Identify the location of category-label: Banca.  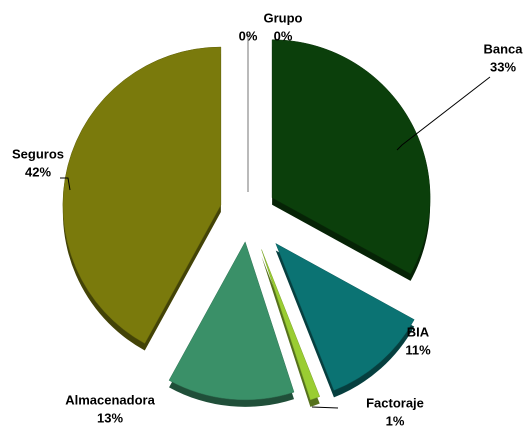
(503, 48).